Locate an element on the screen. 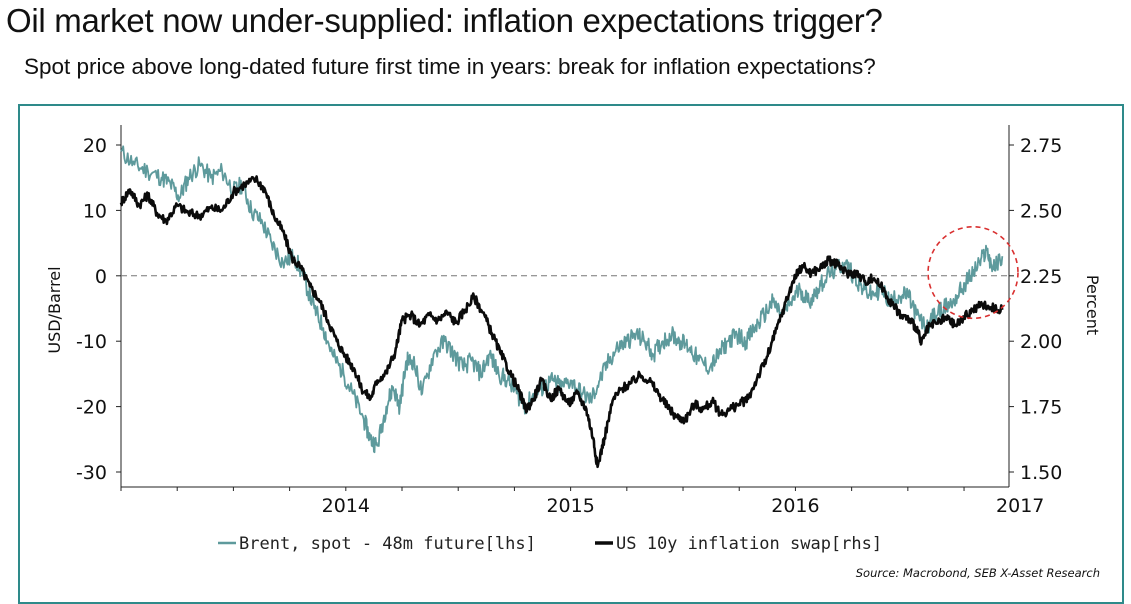 Image resolution: width=1131 pixels, height=604 pixels. legend-label-brent: Brent, spot - 48m future[lhs] is located at coordinates (387, 544).